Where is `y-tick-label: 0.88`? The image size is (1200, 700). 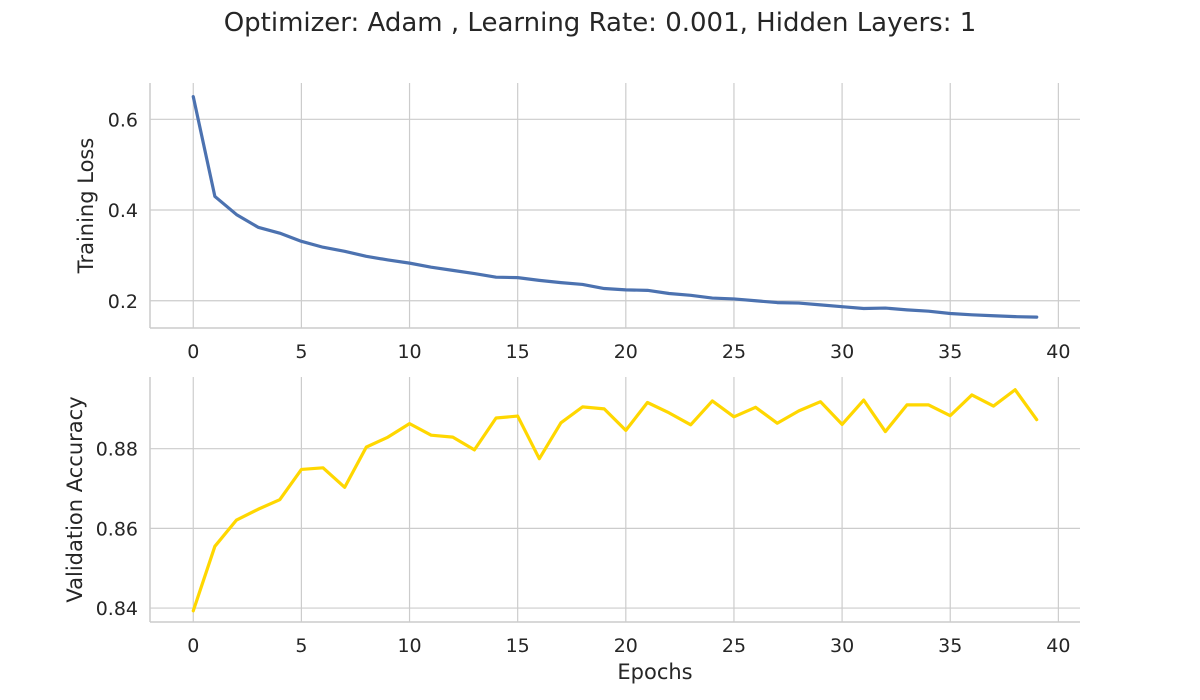 y-tick-label: 0.88 is located at coordinates (117, 450).